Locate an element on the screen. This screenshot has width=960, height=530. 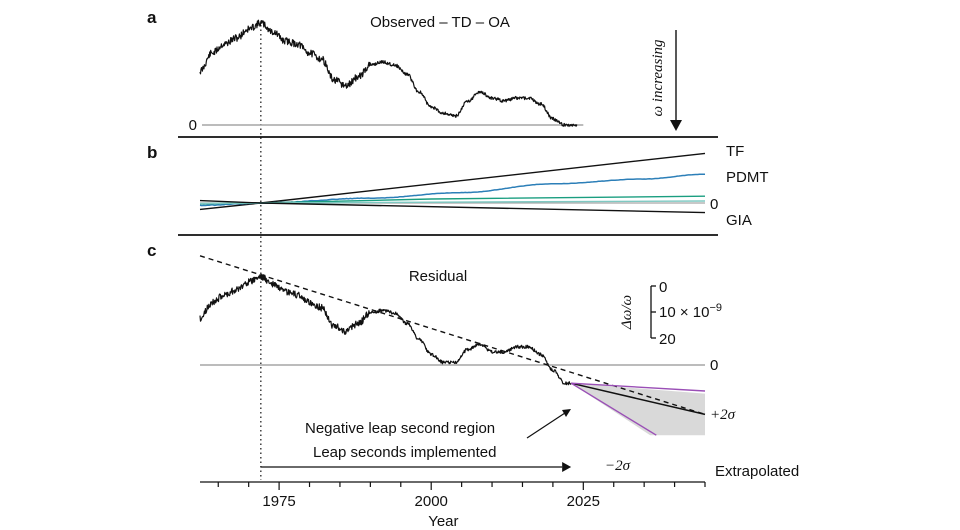
panel-a: a Observed – TD – OA 0 ω increasing is located at coordinates (414, 71).